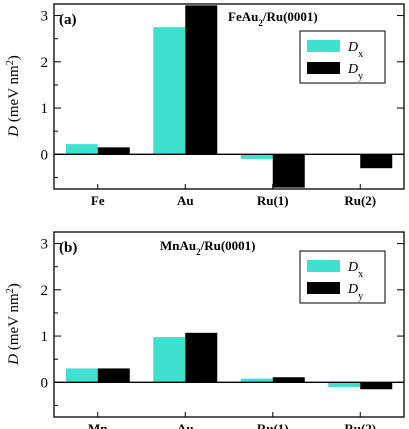 This screenshot has width=409, height=429. What do you see at coordinates (45, 17) in the screenshot?
I see `y-tick-label-a: 3` at bounding box center [45, 17].